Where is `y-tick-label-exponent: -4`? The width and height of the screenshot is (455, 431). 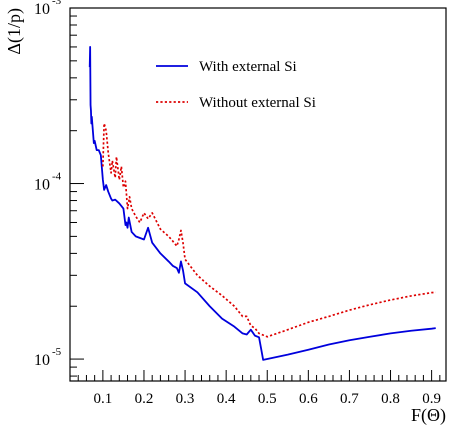 y-tick-label-exponent: -4 is located at coordinates (57, 177).